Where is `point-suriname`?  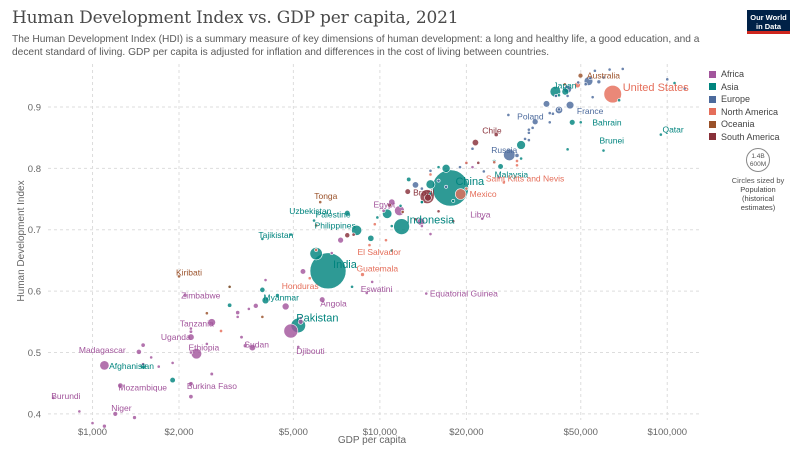 point-suriname is located at coordinates (438, 211).